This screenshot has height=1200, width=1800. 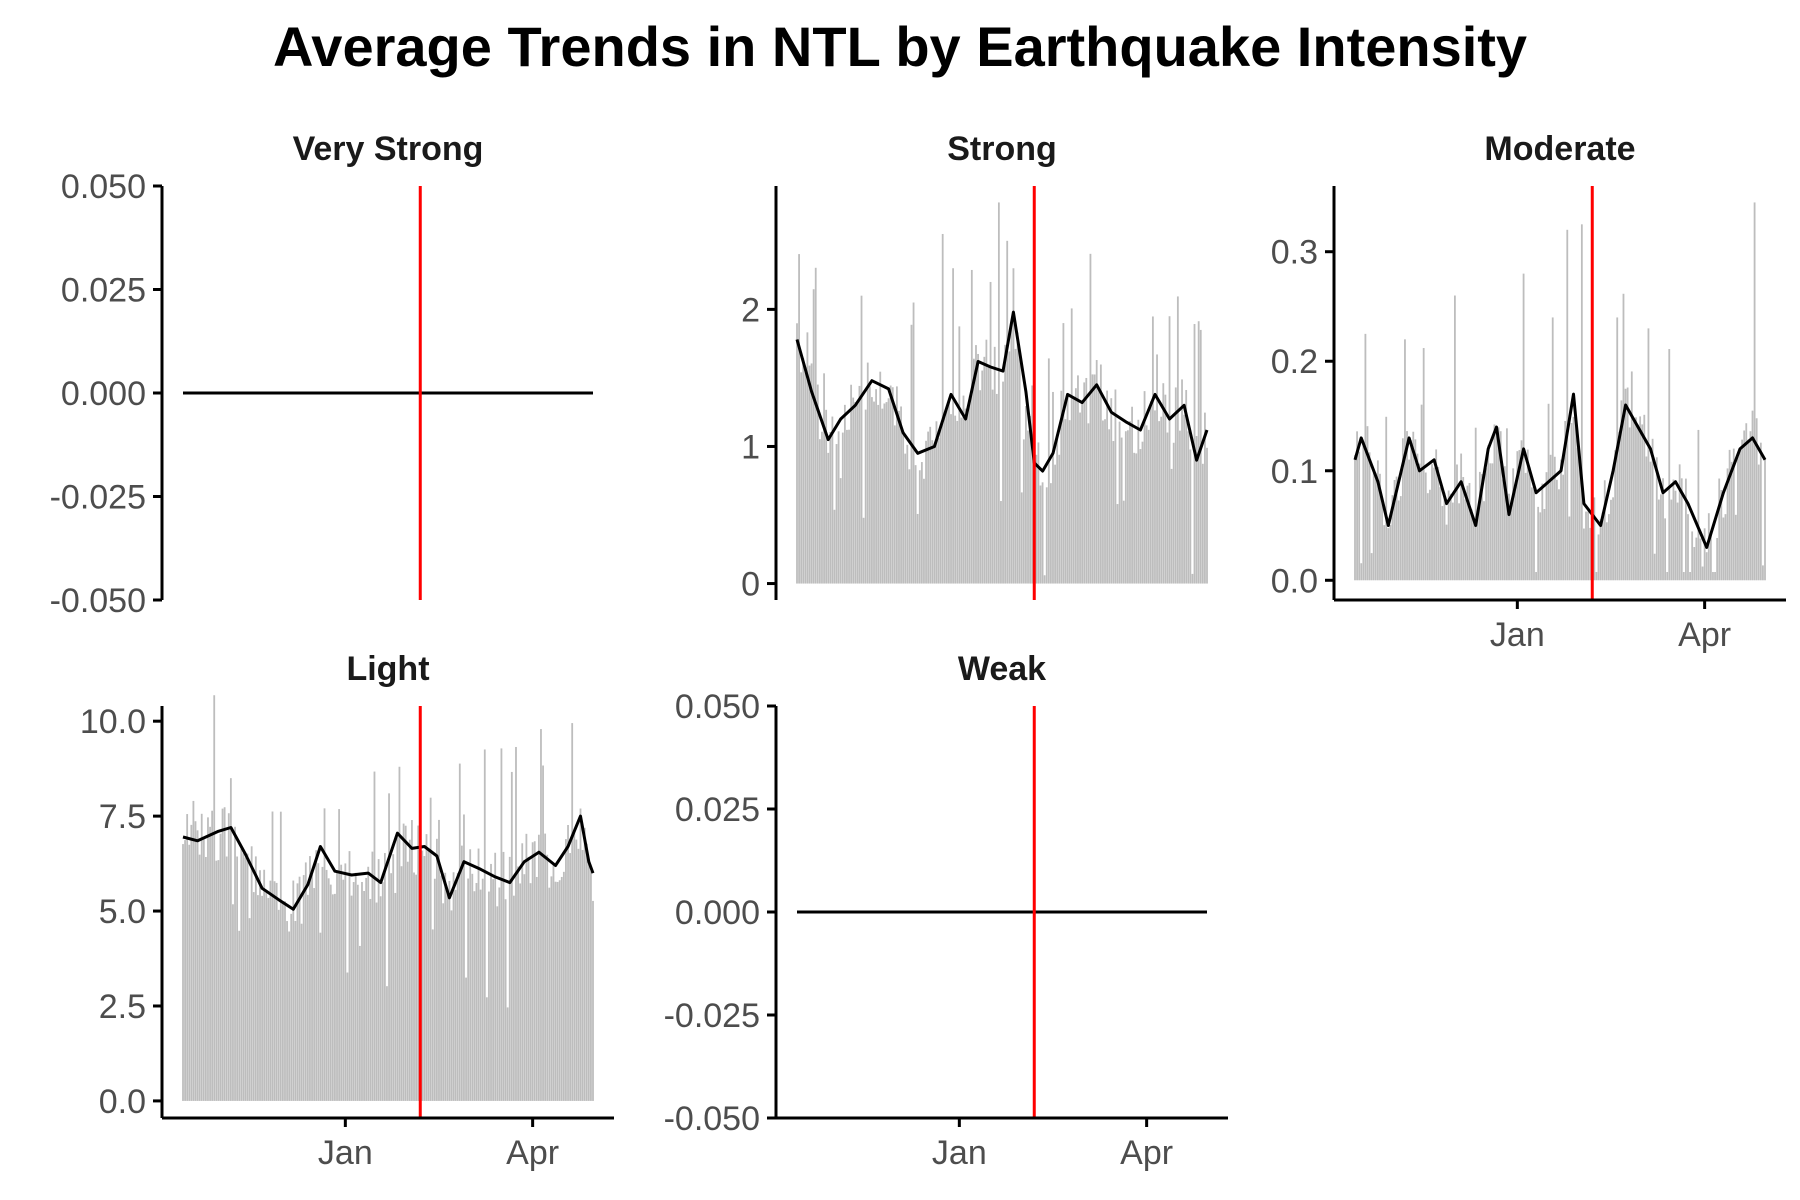 What do you see at coordinates (1704, 635) in the screenshot?
I see `x-tick-label: Apr` at bounding box center [1704, 635].